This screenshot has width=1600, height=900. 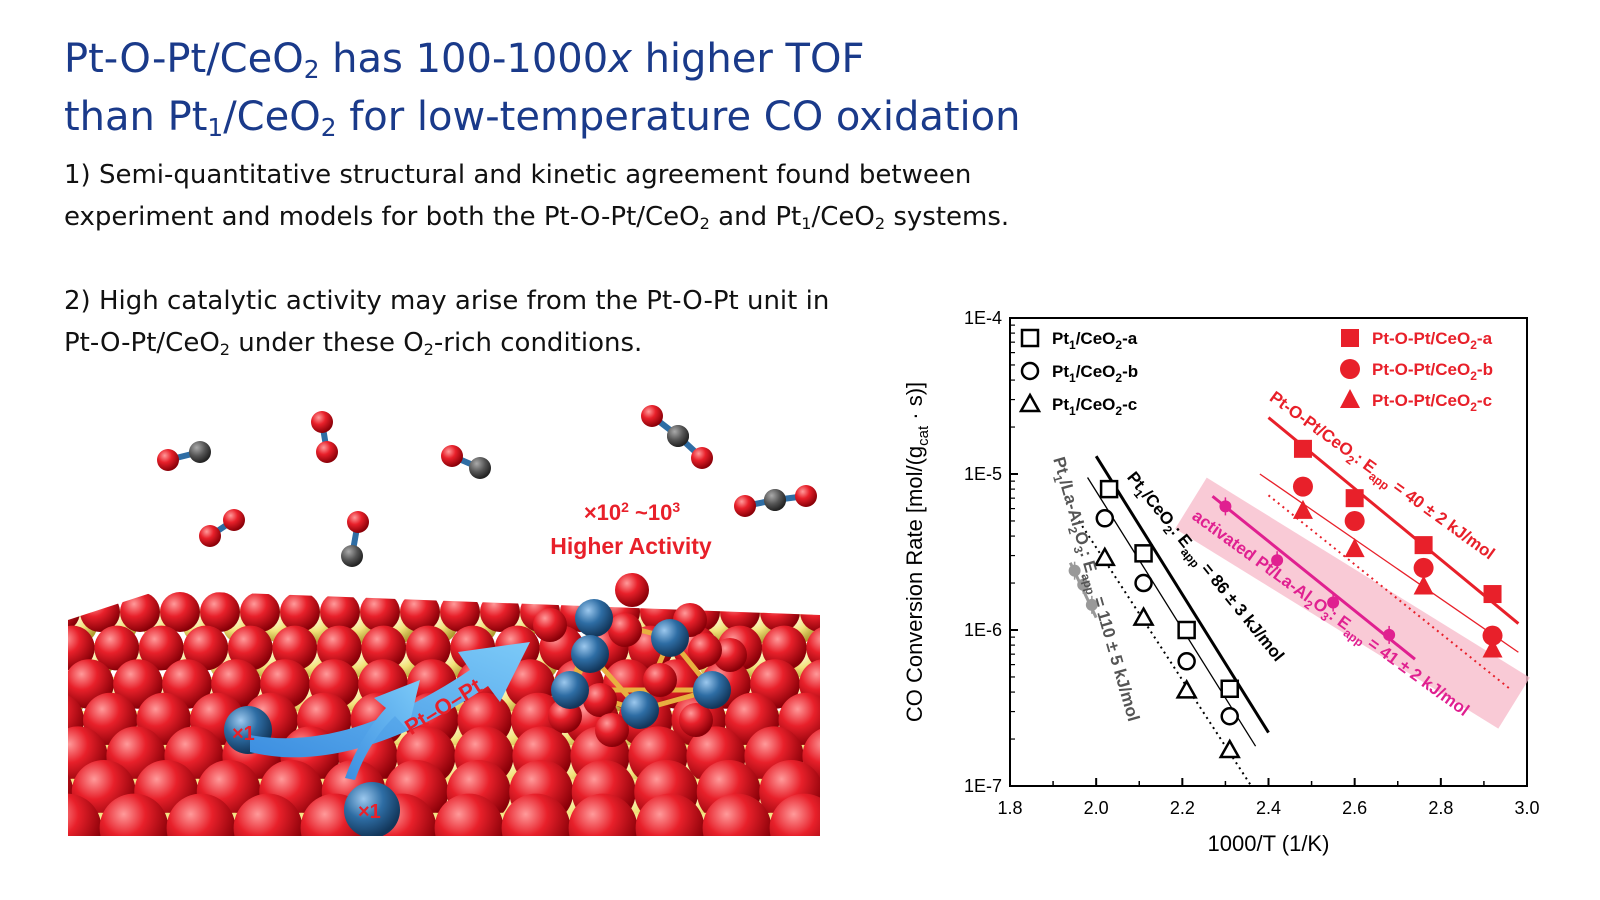 What do you see at coordinates (1095, 340) in the screenshot?
I see `legend-label: Pt1/CeO2-a` at bounding box center [1095, 340].